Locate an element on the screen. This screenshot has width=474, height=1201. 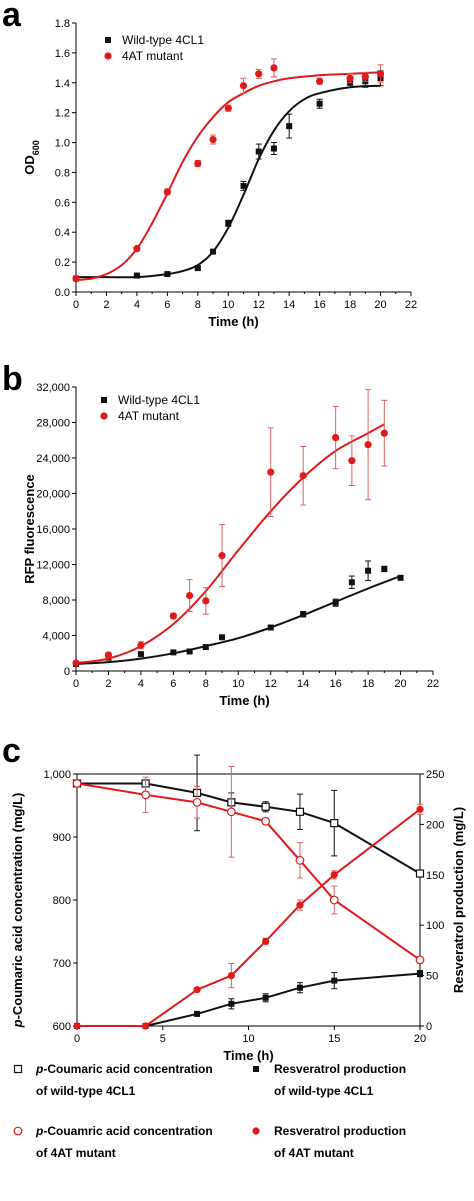
panel-b-x-tick-label: 14 is located at coordinates (303, 684).